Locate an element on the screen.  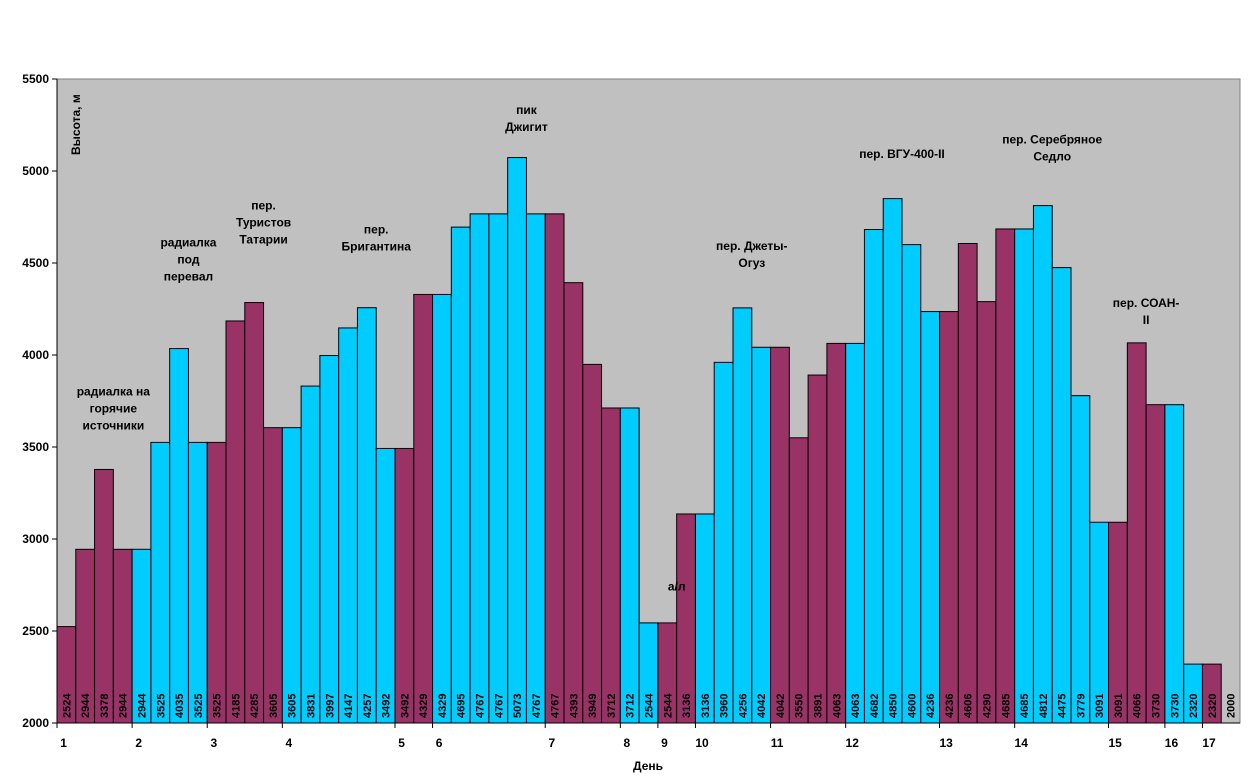
y-tick-label: 5000 is located at coordinates (35, 171).